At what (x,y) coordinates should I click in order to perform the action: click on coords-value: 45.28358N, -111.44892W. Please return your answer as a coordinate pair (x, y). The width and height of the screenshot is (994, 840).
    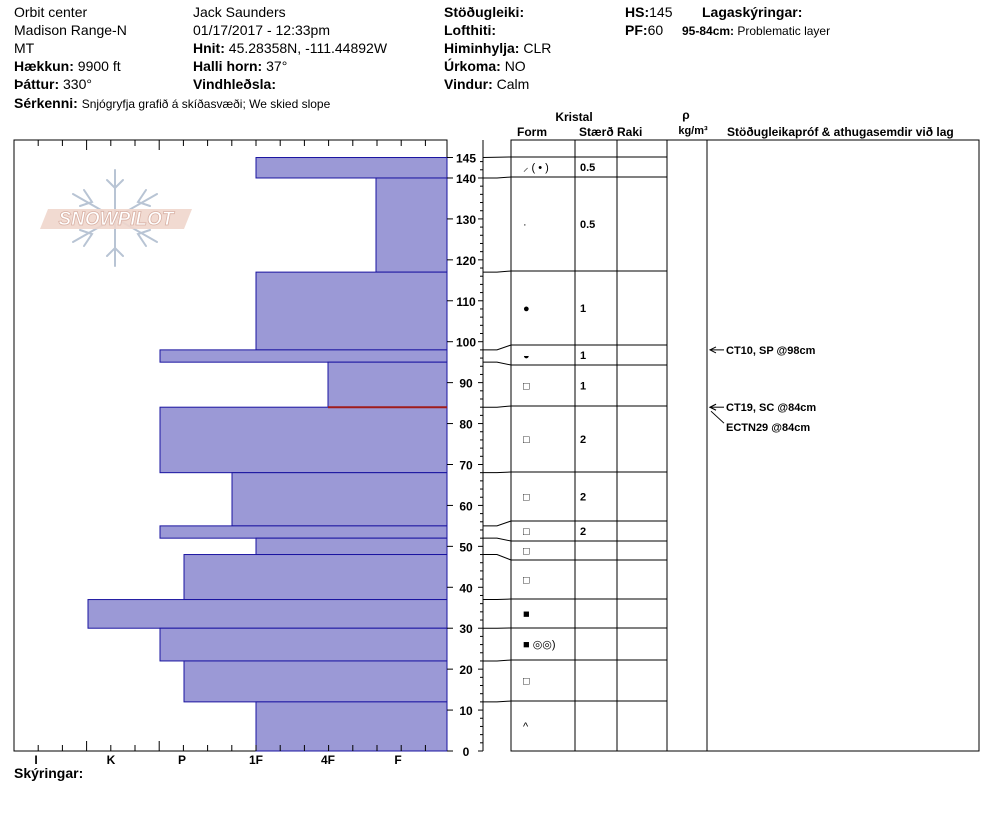
    Looking at the image, I should click on (308, 48).